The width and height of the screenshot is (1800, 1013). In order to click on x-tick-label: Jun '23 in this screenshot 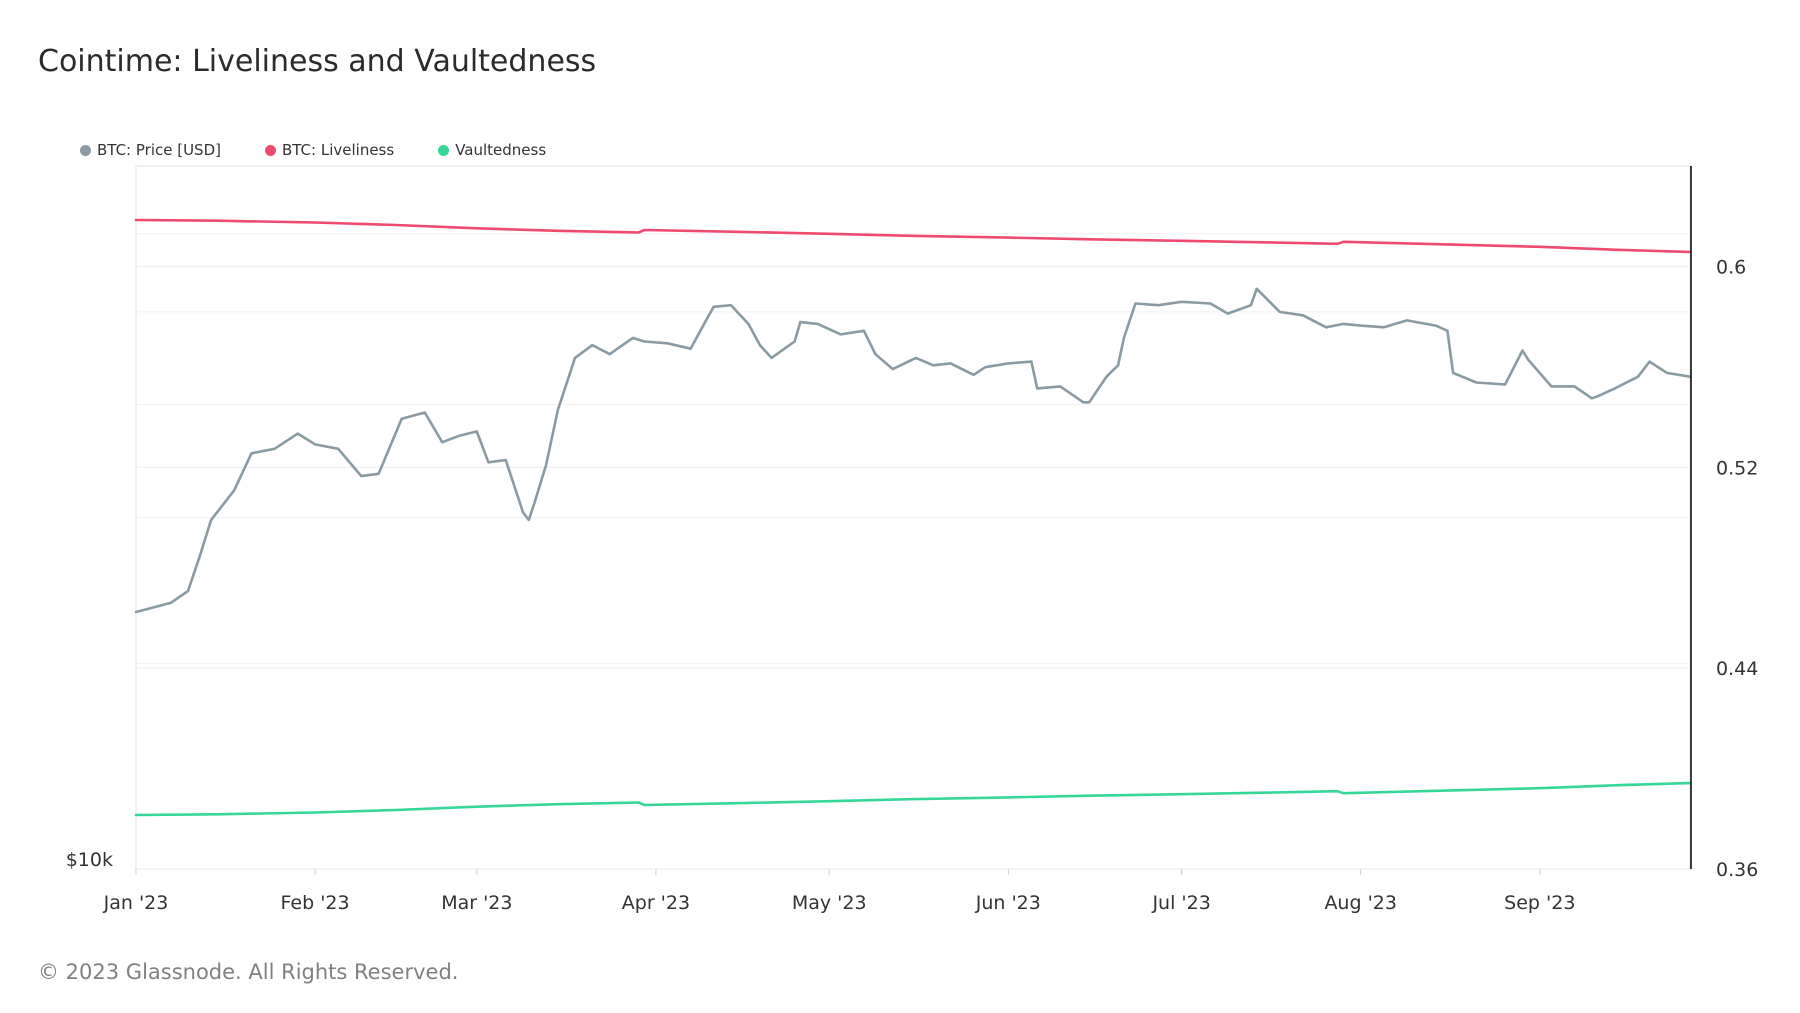, I will do `click(1008, 903)`.